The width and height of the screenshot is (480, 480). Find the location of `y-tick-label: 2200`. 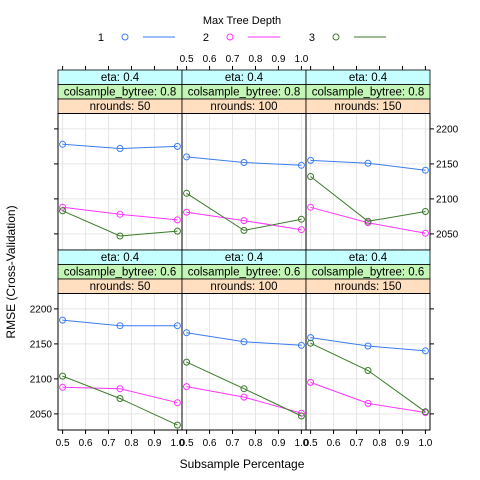

y-tick-label: 2200 is located at coordinates (41, 309).